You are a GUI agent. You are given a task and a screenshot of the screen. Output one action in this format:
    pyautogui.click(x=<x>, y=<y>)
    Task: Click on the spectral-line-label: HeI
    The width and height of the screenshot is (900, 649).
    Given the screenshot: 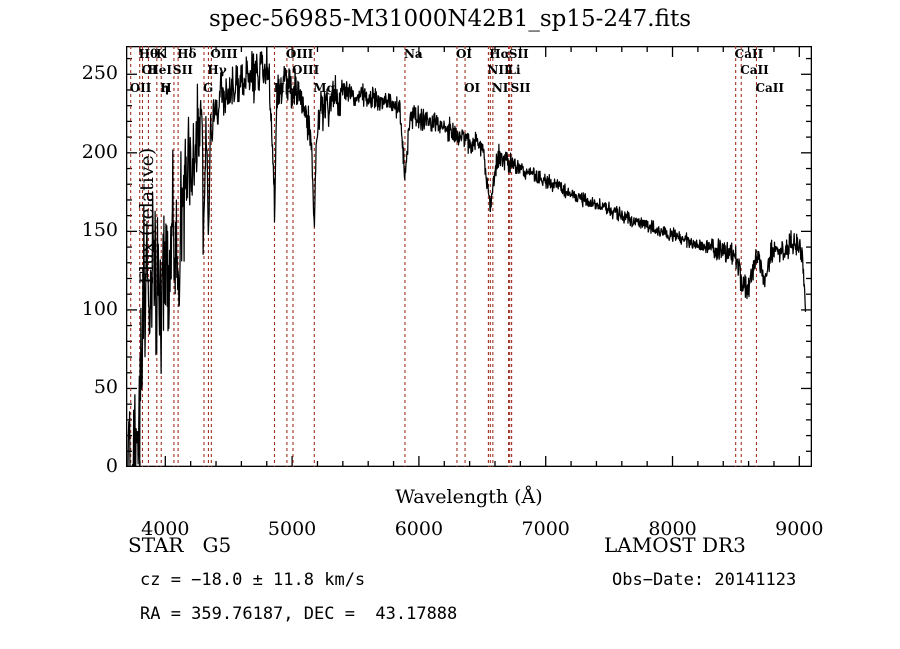 What is the action you would take?
    pyautogui.click(x=160, y=70)
    